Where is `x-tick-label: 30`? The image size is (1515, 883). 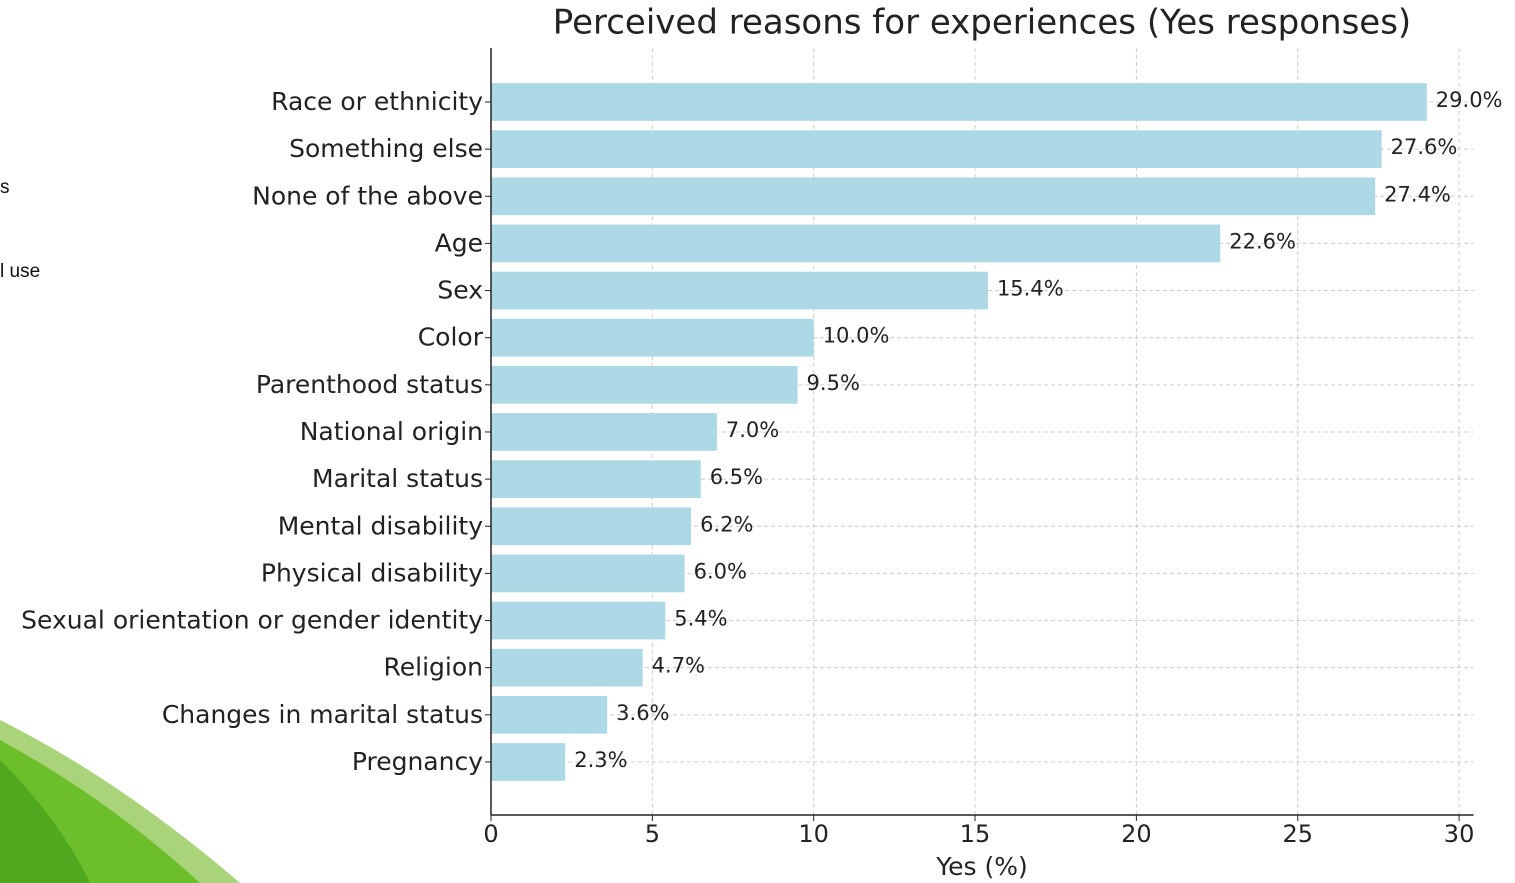 x-tick-label: 30 is located at coordinates (1459, 834).